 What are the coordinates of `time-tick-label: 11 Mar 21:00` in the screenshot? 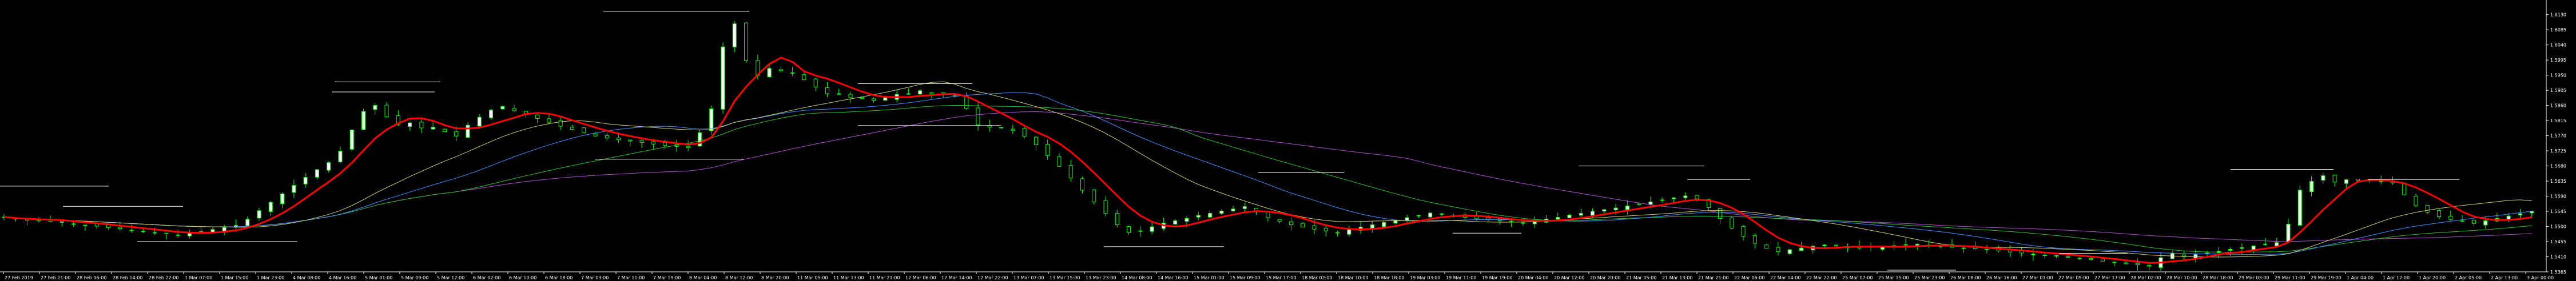 It's located at (884, 277).